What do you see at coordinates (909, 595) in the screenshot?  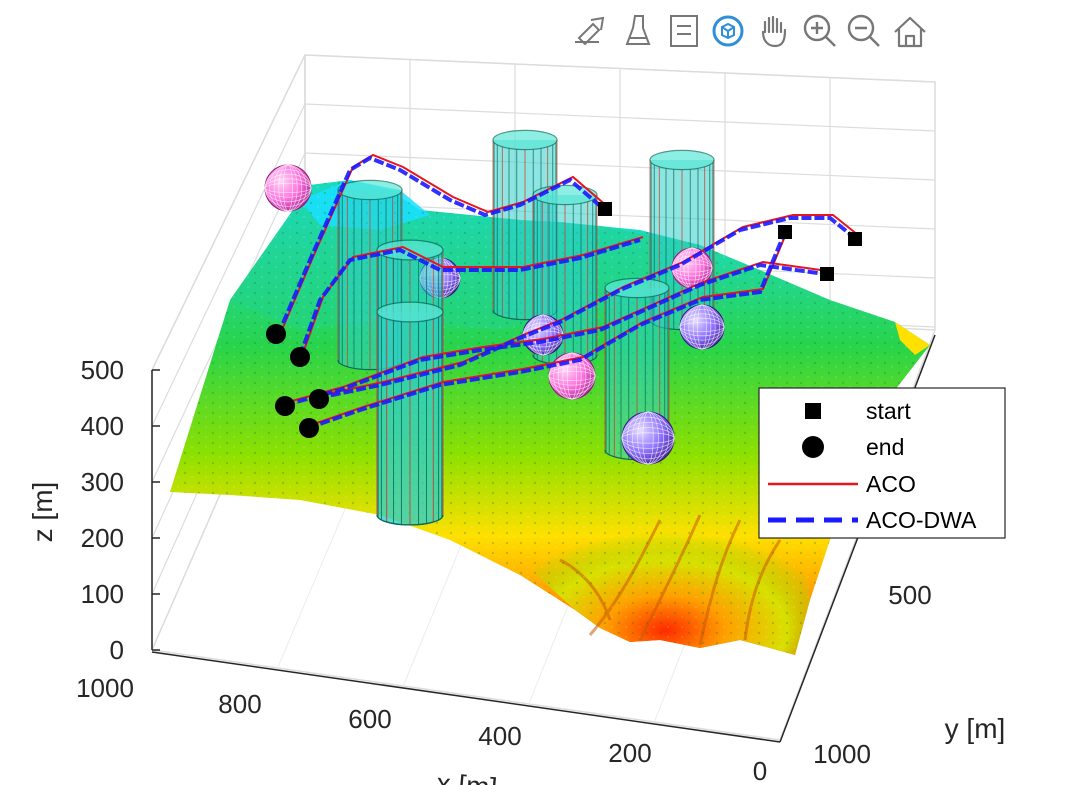 I see `y-tick-label: 500` at bounding box center [909, 595].